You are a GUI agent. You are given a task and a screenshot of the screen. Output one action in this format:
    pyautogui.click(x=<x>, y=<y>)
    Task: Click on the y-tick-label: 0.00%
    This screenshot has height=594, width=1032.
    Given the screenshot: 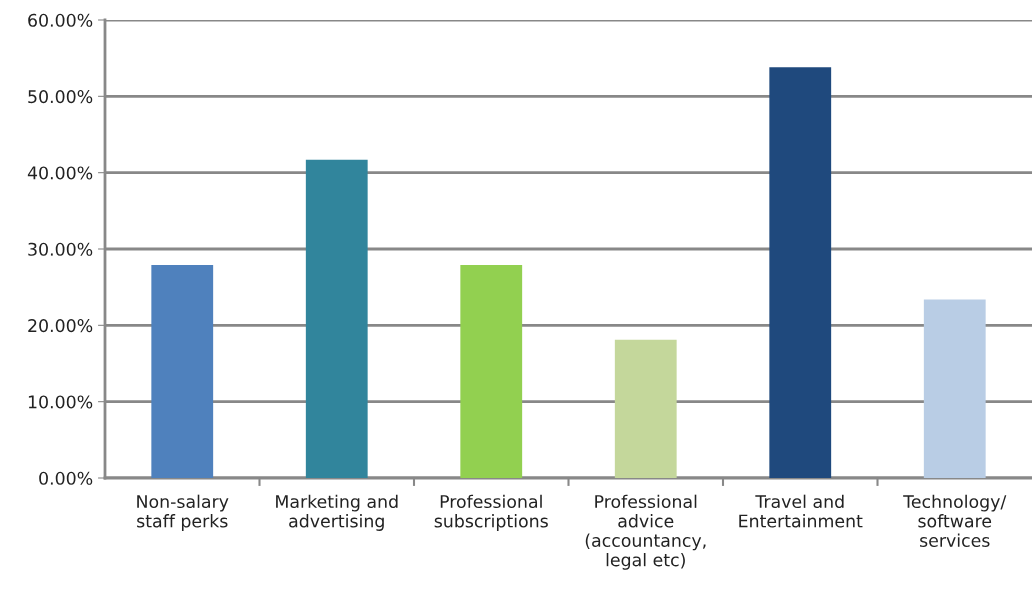 What is the action you would take?
    pyautogui.click(x=66, y=478)
    